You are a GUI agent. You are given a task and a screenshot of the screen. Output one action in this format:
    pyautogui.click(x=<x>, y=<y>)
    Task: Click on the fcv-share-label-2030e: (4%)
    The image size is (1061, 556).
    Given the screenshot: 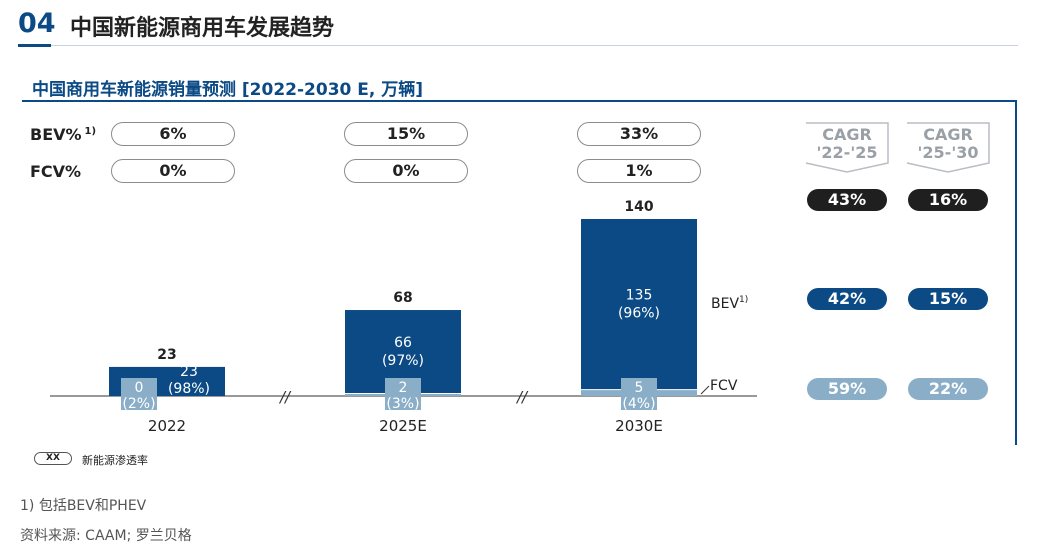 What is the action you would take?
    pyautogui.click(x=638, y=404)
    